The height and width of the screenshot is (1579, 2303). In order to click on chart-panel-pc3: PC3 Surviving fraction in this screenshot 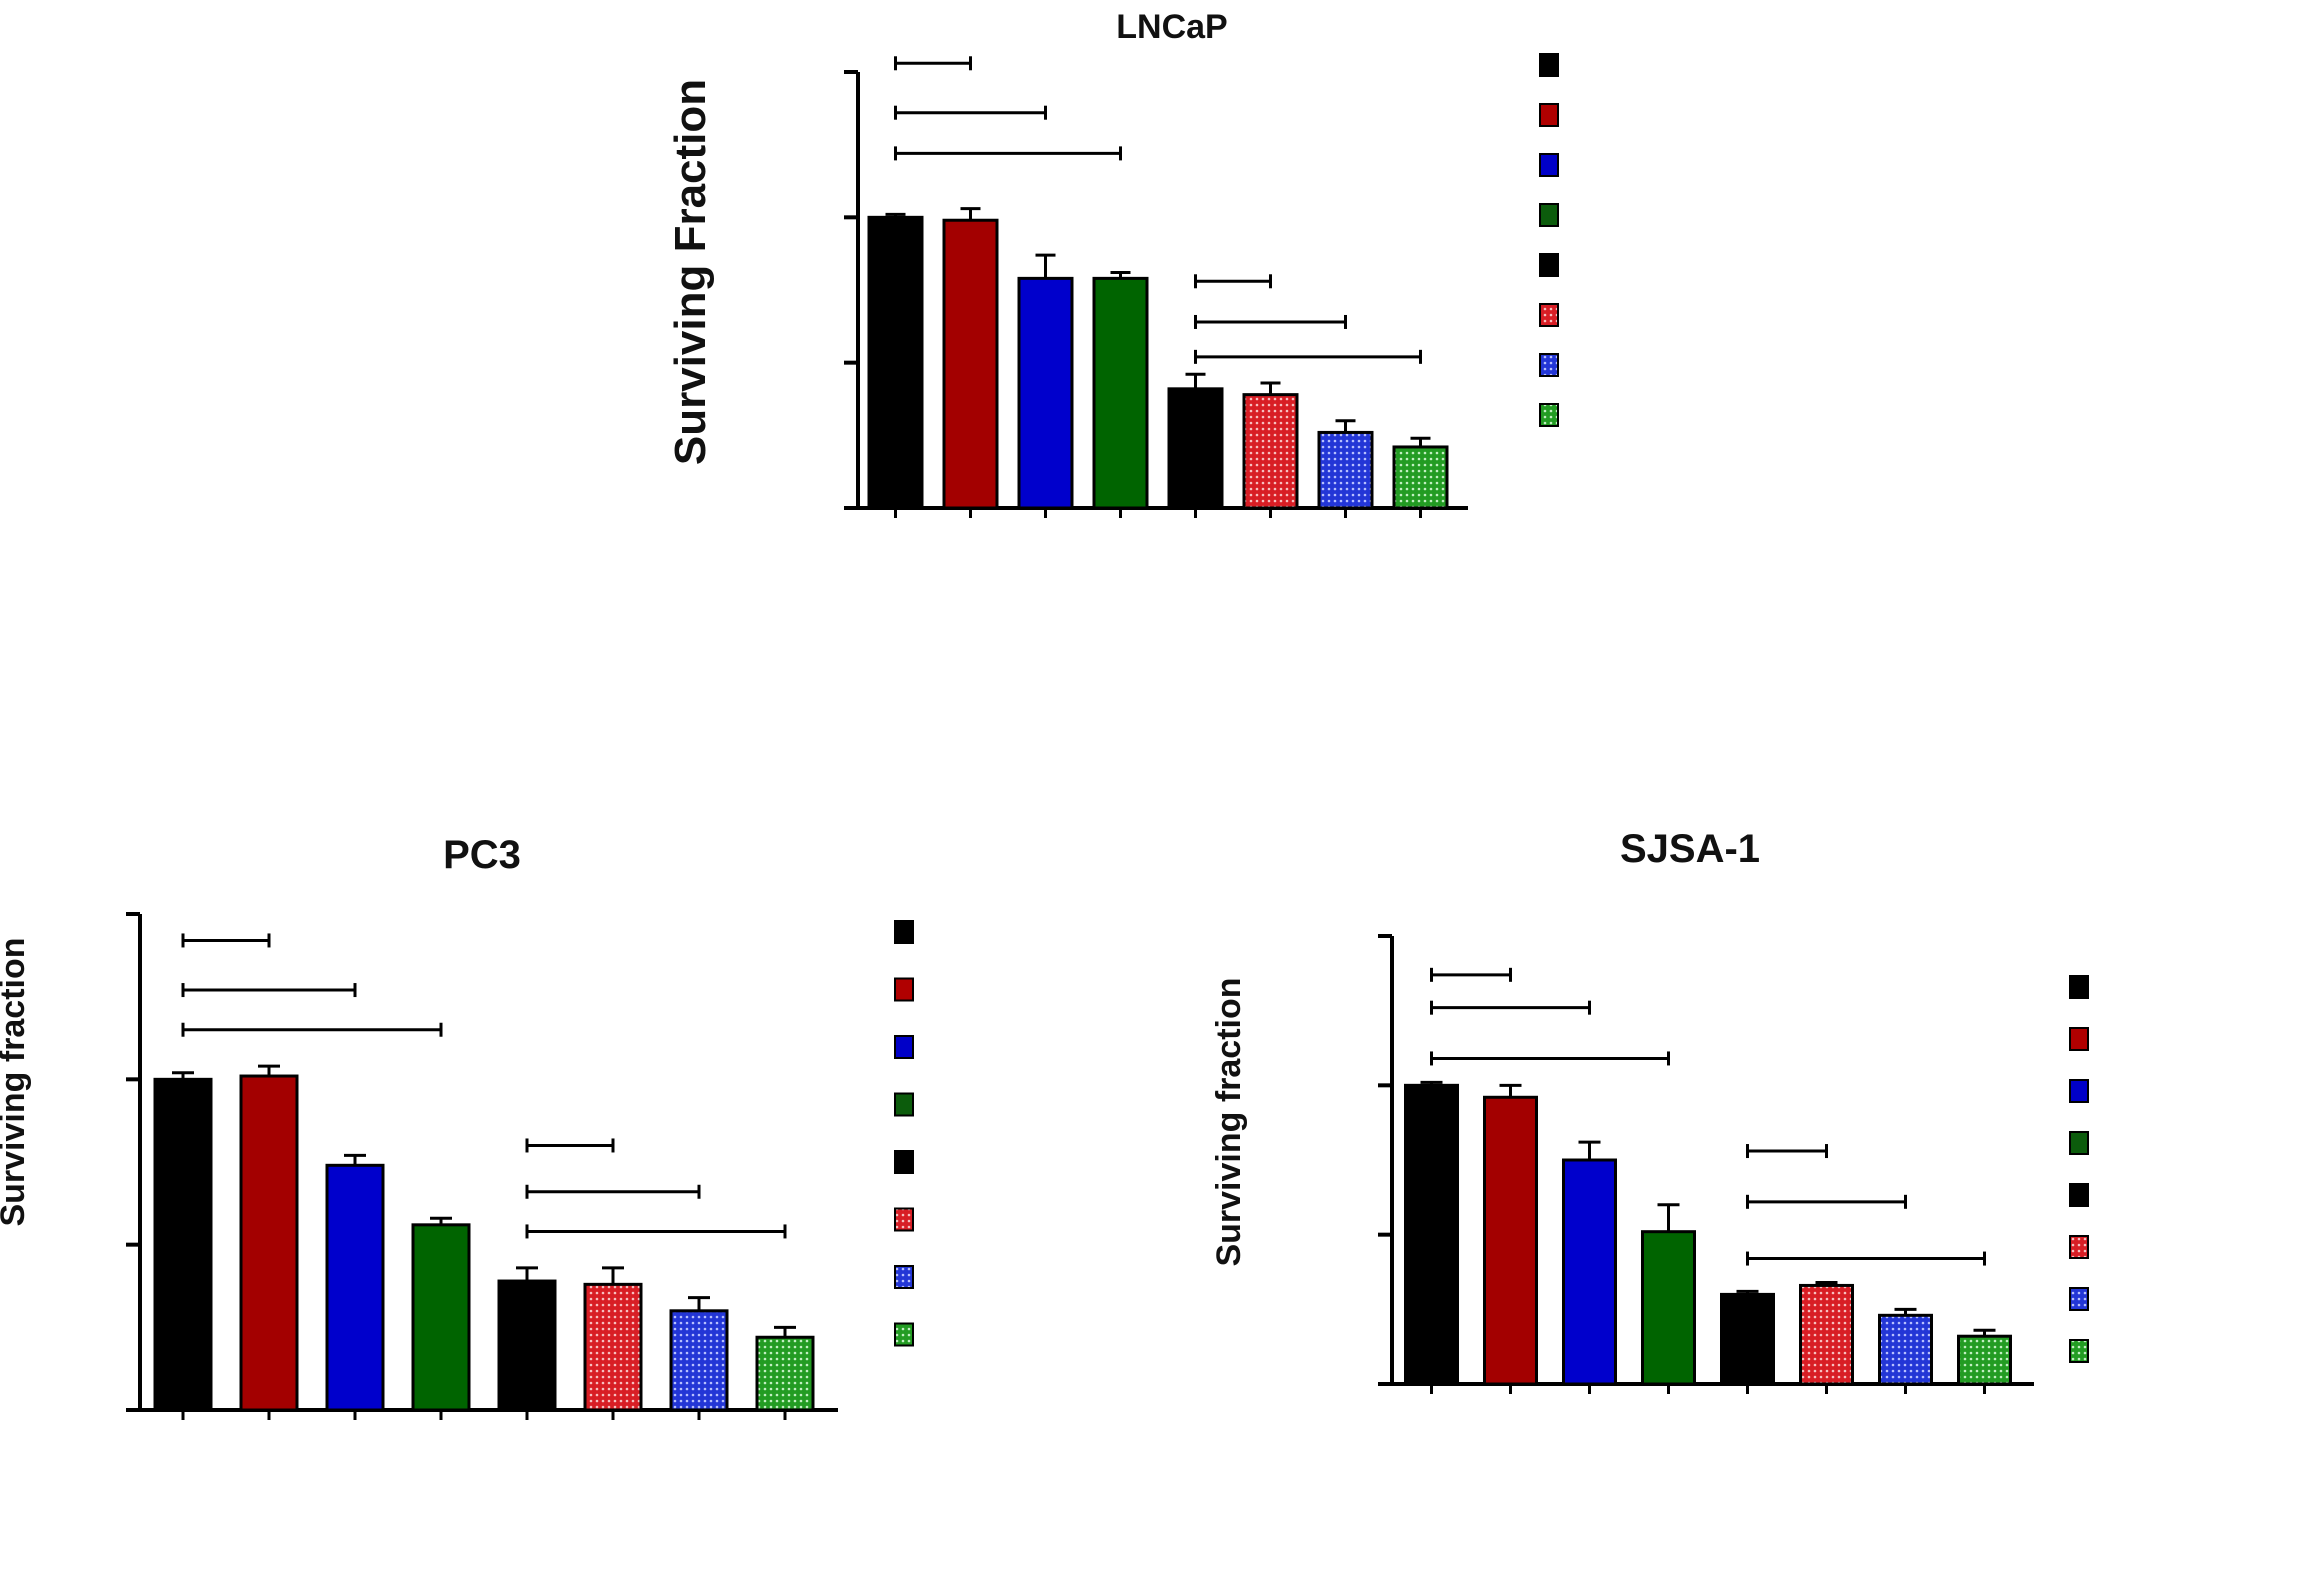, I will do `click(457, 1126)`.